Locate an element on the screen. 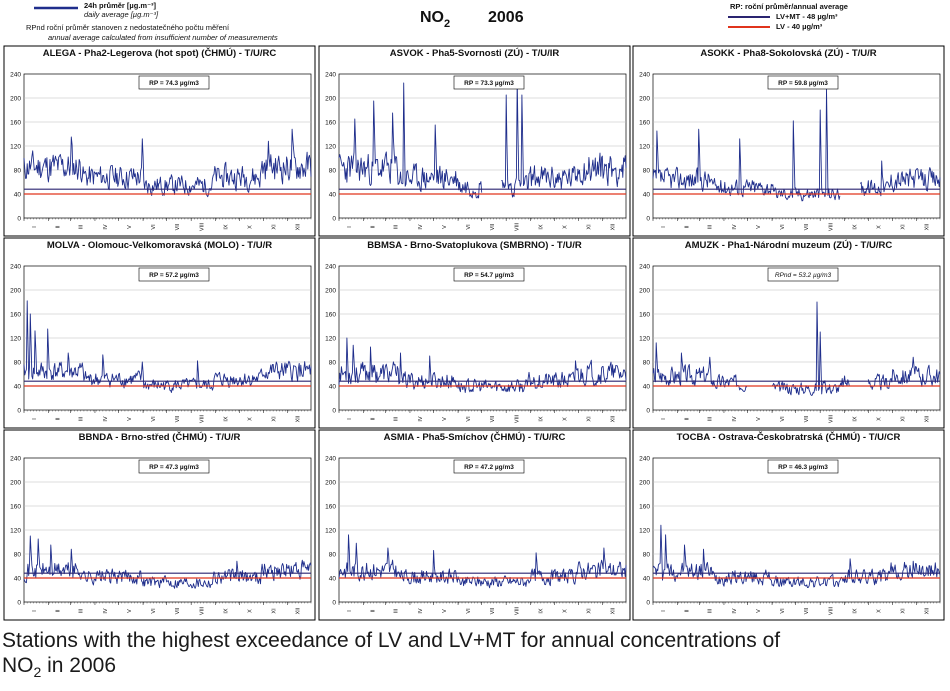  rp-annotation: RP = 47.3 µg/m3 is located at coordinates (174, 467).